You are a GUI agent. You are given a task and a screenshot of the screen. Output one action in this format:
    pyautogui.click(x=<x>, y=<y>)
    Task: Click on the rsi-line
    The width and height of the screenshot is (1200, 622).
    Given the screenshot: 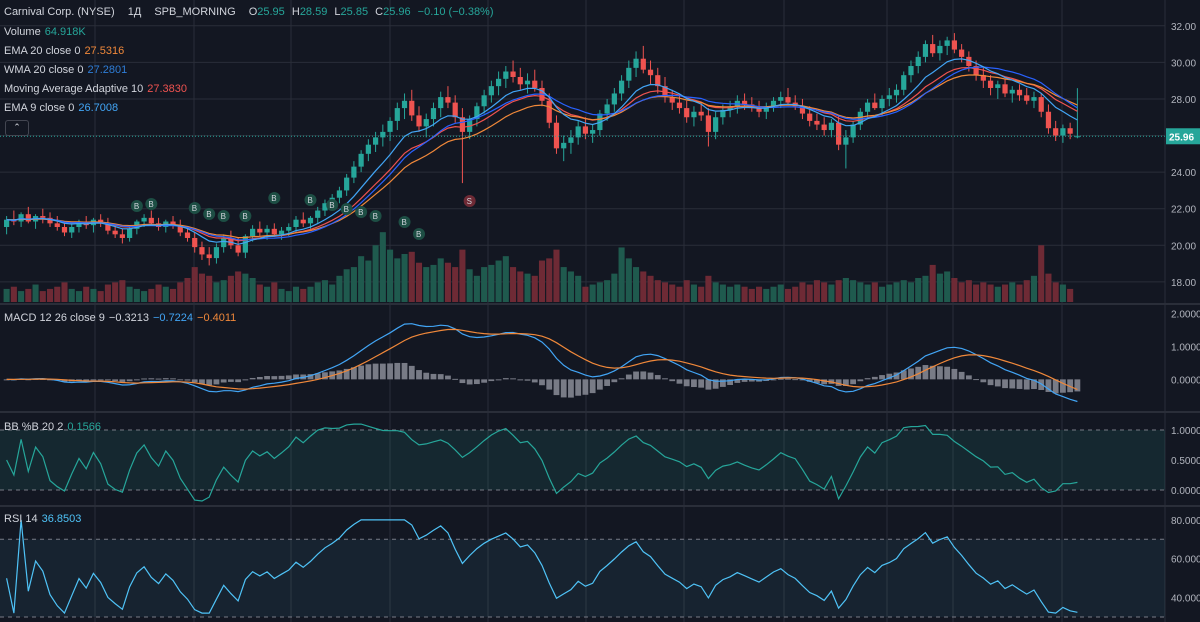 What is the action you would take?
    pyautogui.click(x=542, y=567)
    